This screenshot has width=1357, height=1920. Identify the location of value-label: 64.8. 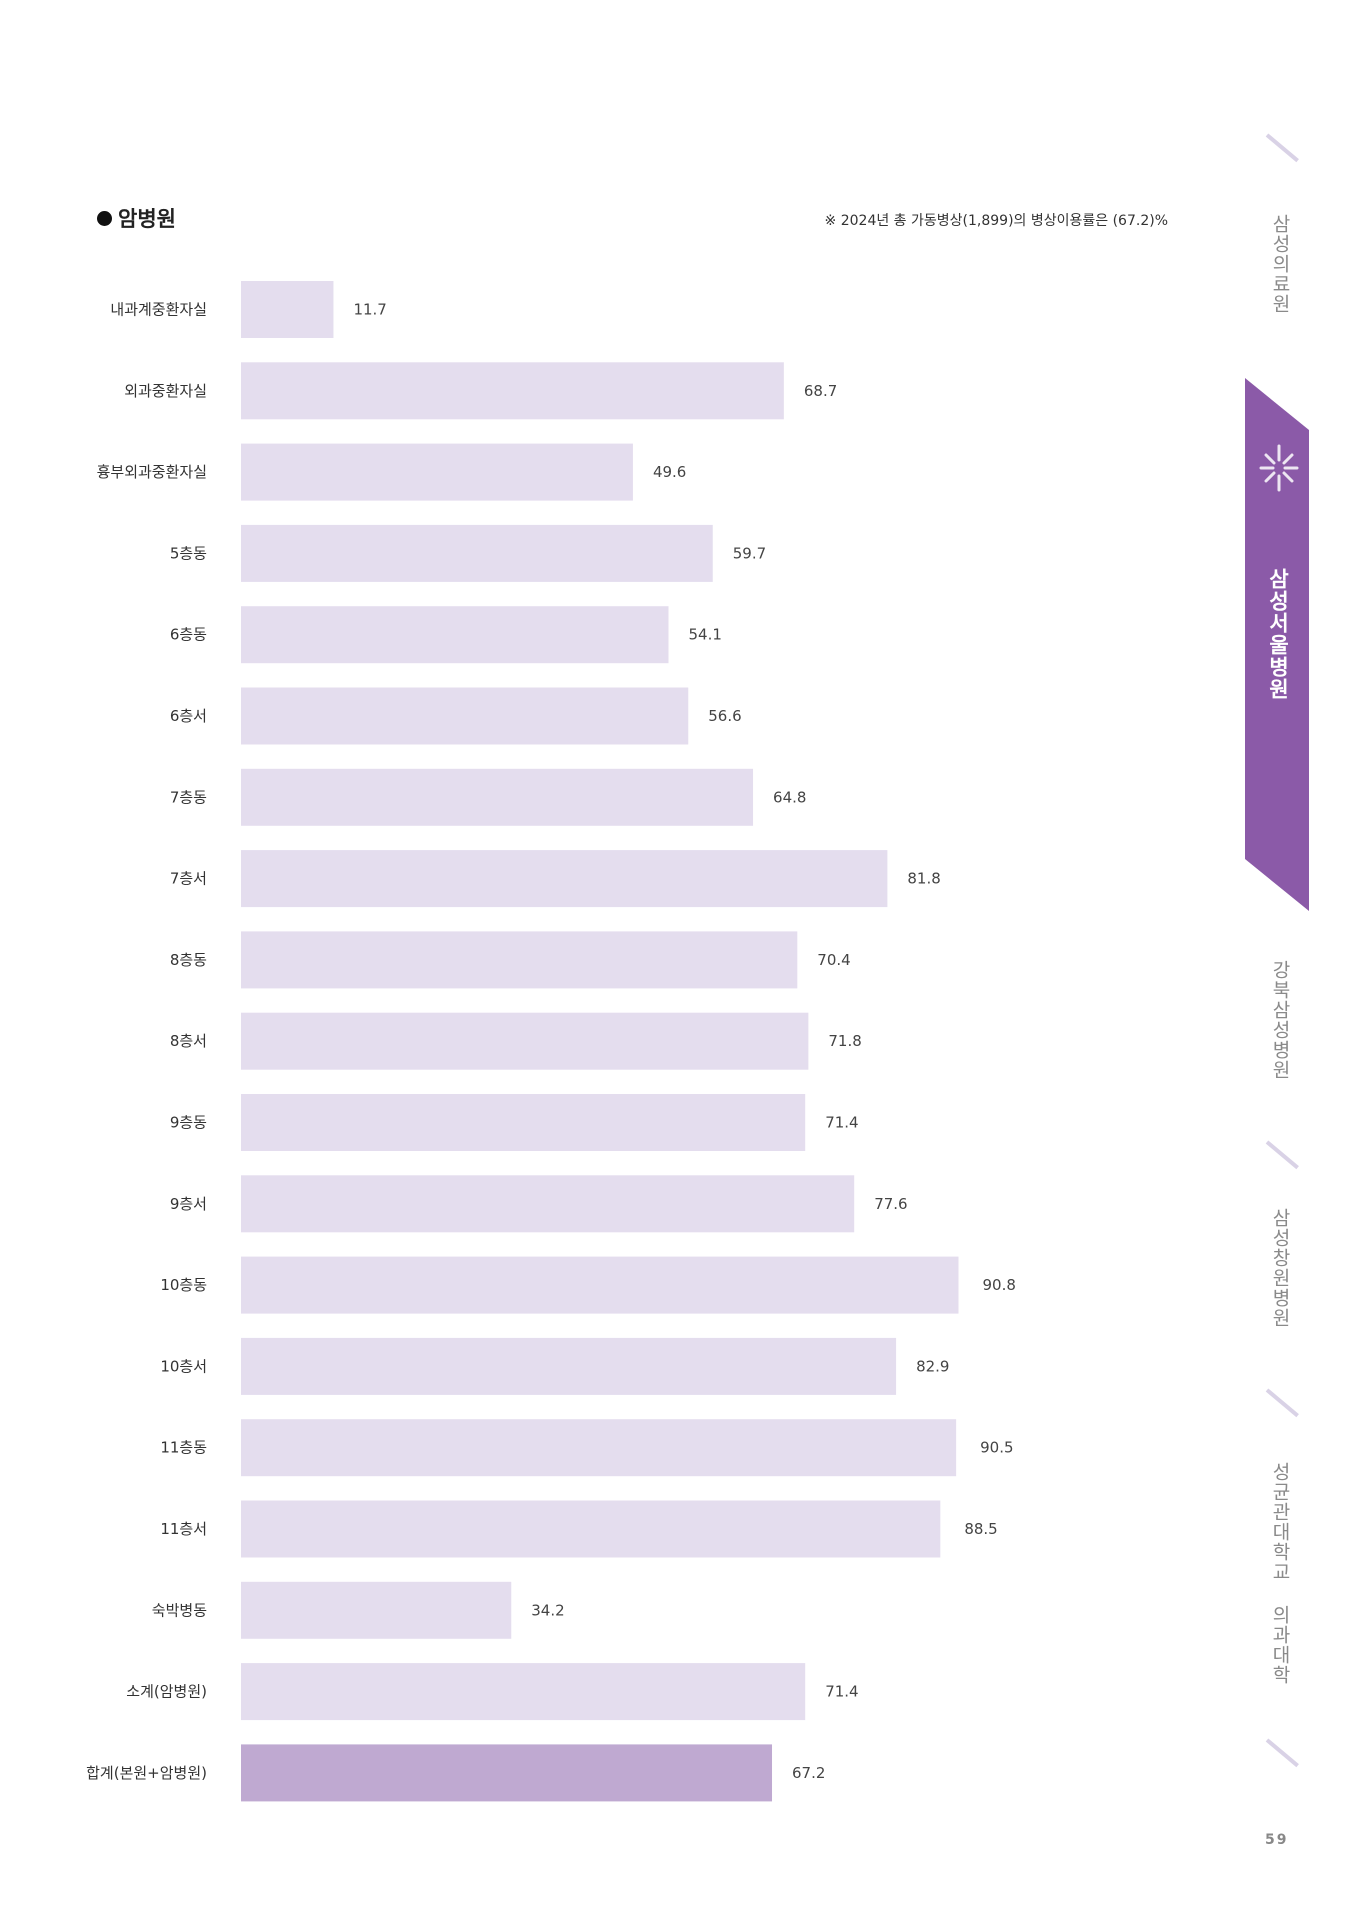
(789, 797).